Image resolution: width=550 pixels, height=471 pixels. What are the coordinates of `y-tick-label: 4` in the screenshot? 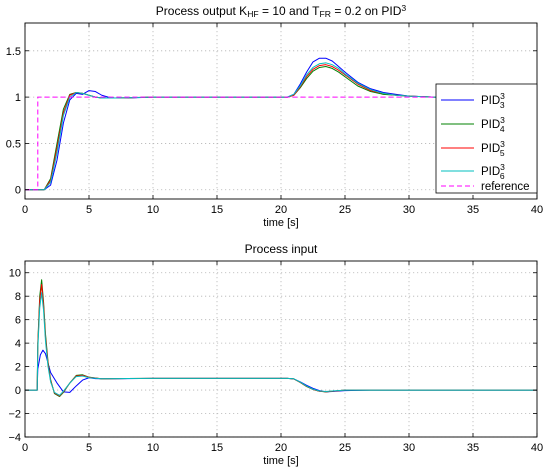 It's located at (18, 344).